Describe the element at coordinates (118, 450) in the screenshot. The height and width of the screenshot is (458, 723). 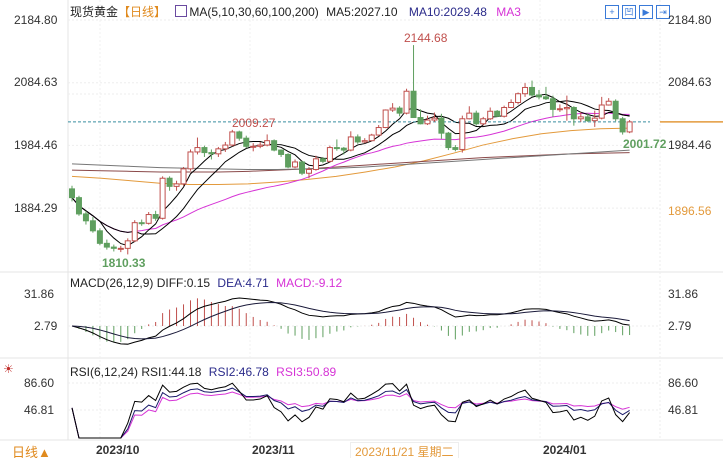
I see `date-label: 2023/10` at that location.